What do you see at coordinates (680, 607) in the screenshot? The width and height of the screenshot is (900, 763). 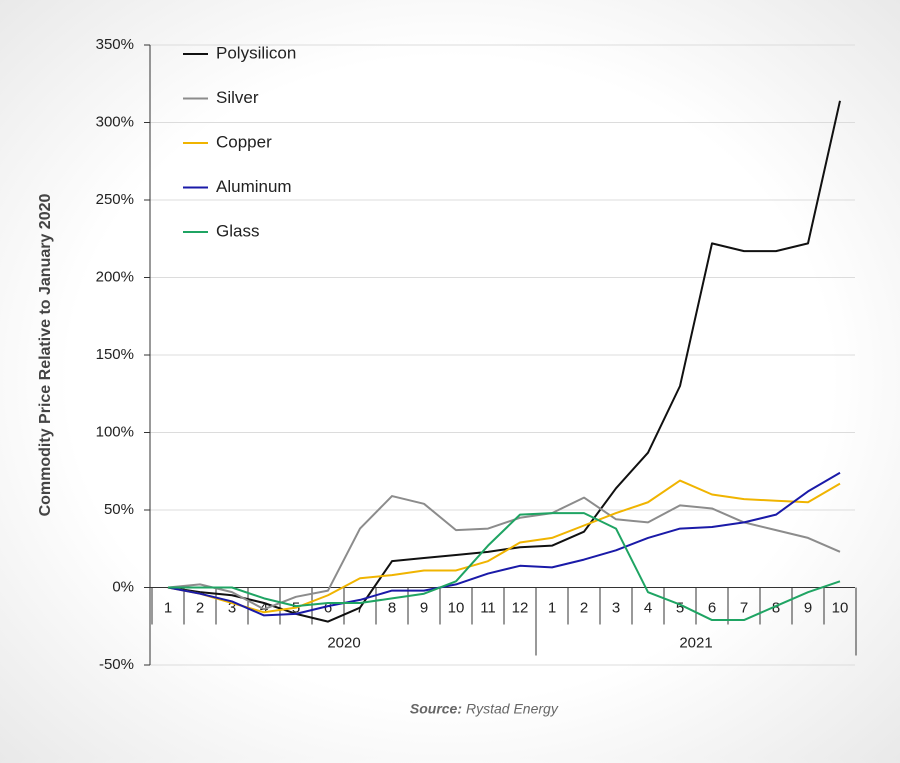 I see `x-tick-label: 5` at bounding box center [680, 607].